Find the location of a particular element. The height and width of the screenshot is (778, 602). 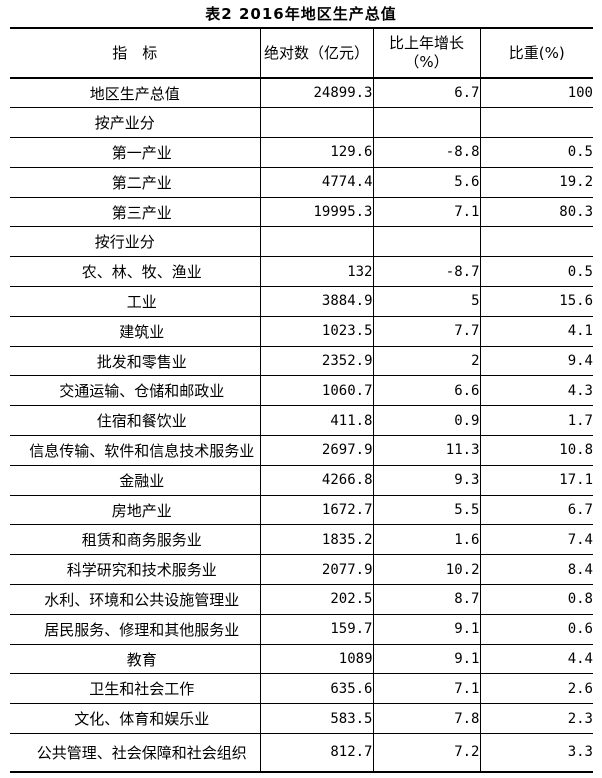

absolute-value-cell: 2697.9 is located at coordinates (316, 450).